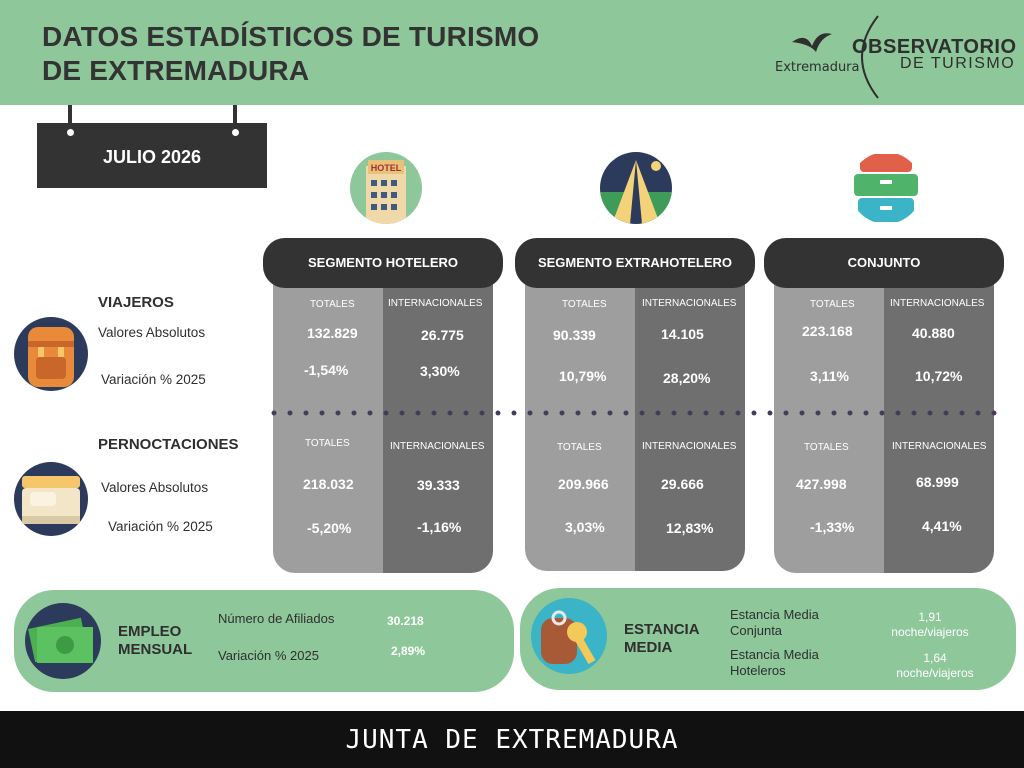  What do you see at coordinates (662, 629) in the screenshot?
I see `estancia-title-line-1: ESTANCIA` at bounding box center [662, 629].